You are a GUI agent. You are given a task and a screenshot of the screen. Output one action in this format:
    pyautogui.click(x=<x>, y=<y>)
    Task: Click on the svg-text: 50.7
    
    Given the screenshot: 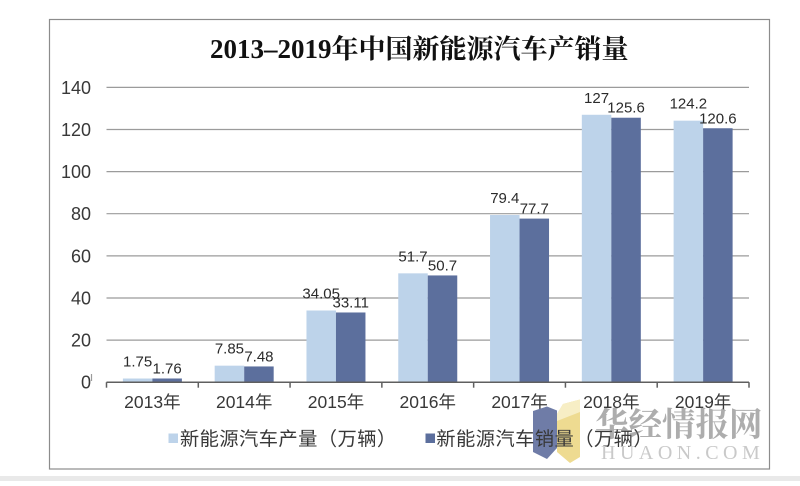 What is the action you would take?
    pyautogui.click(x=442, y=265)
    